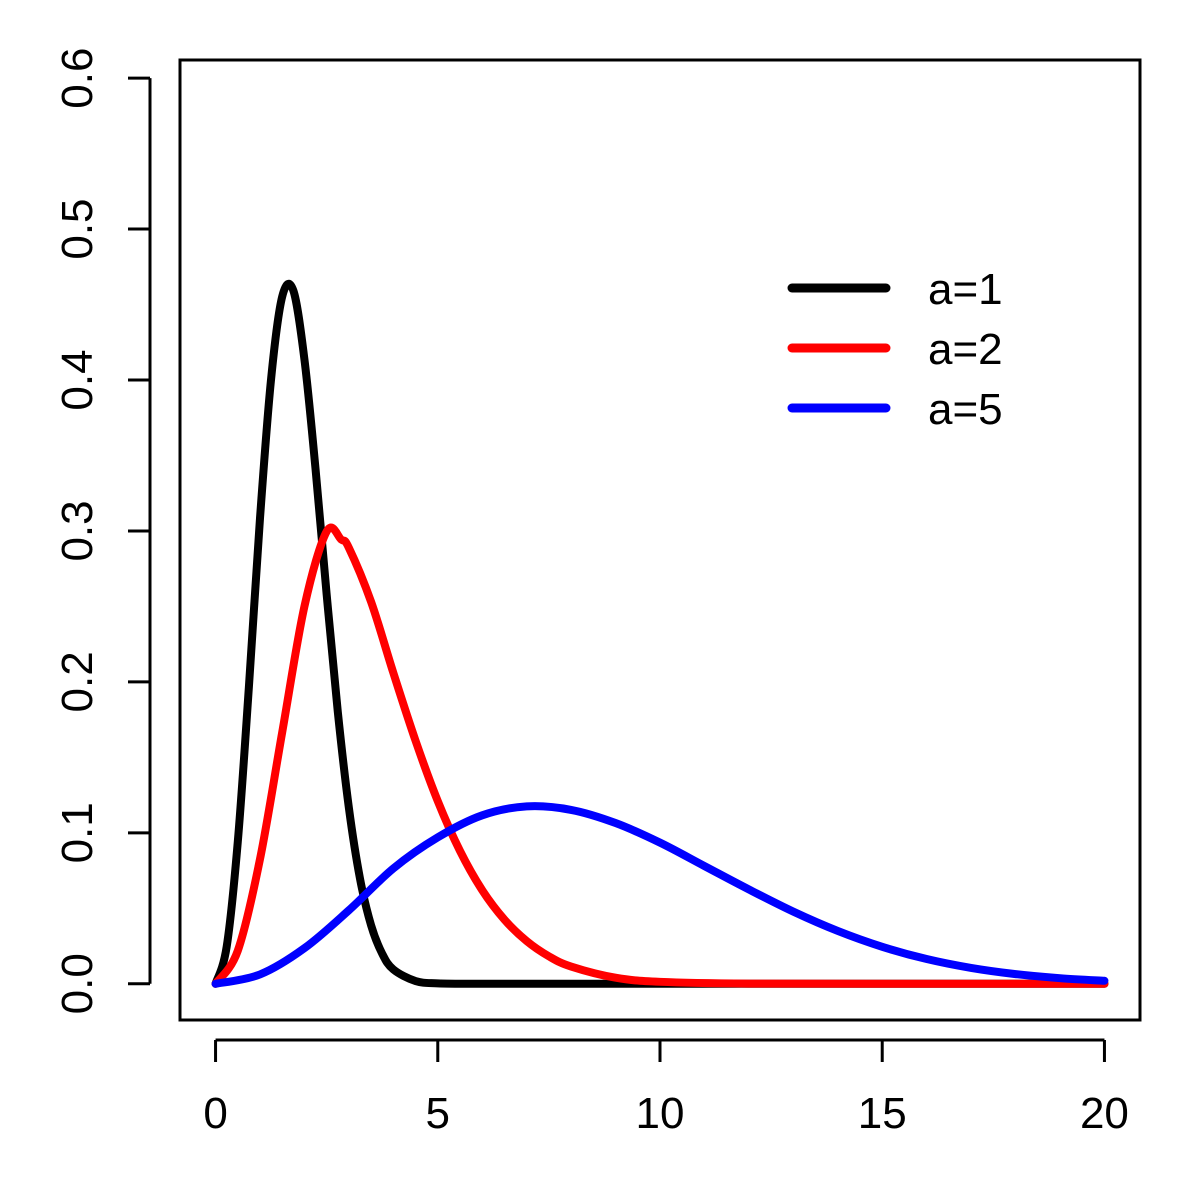  What do you see at coordinates (77, 832) in the screenshot?
I see `y-tick-label: 0.1` at bounding box center [77, 832].